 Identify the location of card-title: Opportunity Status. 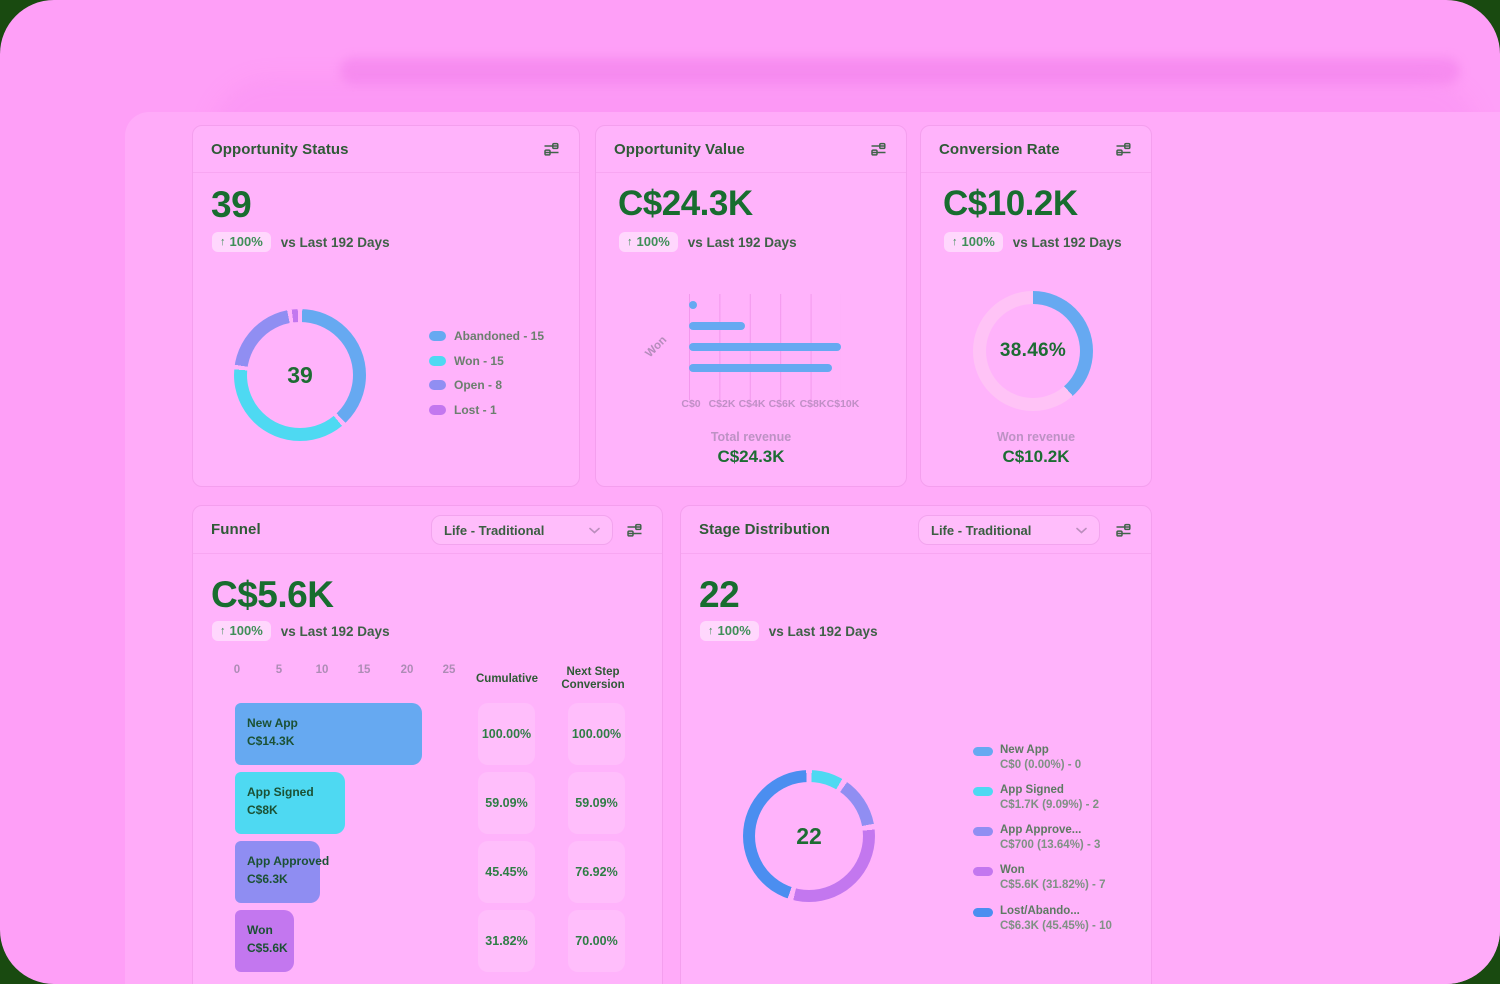
(280, 149).